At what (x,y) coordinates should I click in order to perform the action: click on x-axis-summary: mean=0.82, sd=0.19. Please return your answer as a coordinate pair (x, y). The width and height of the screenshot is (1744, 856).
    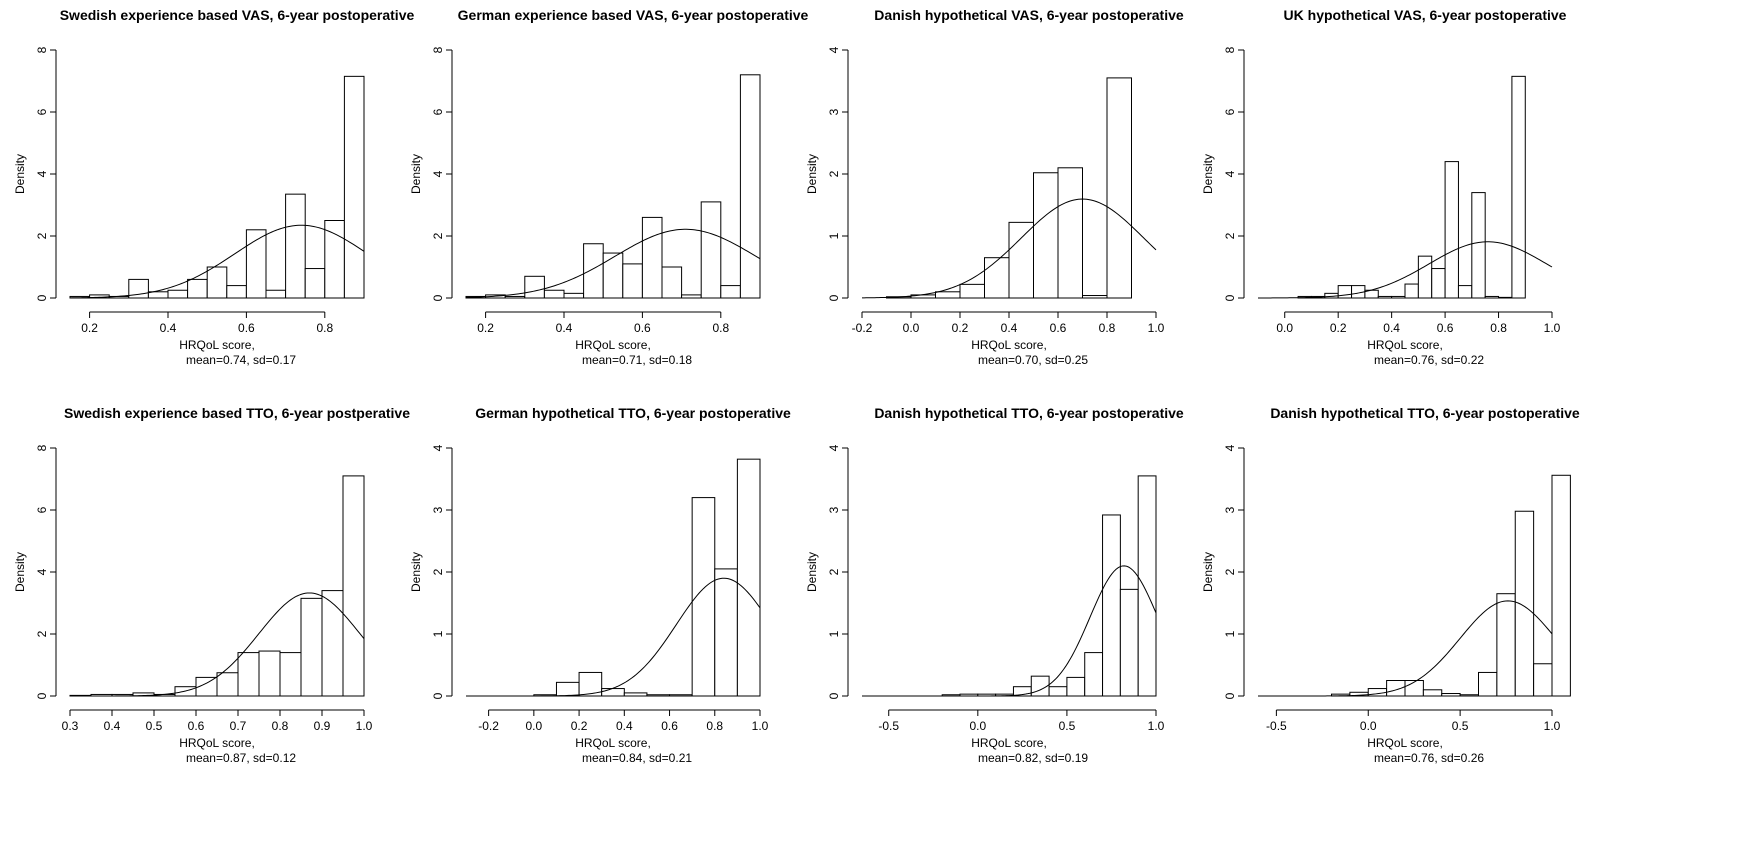
    Looking at the image, I should click on (1033, 758).